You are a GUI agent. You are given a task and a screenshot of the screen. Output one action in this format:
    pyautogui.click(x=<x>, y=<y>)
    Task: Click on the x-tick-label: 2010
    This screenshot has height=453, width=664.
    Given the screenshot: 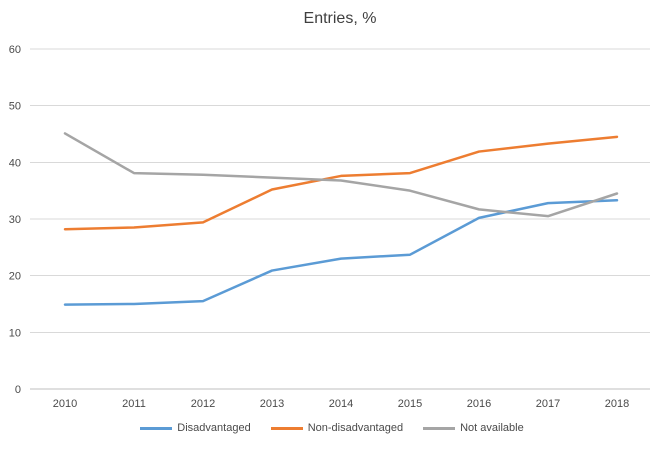 What is the action you would take?
    pyautogui.click(x=65, y=404)
    